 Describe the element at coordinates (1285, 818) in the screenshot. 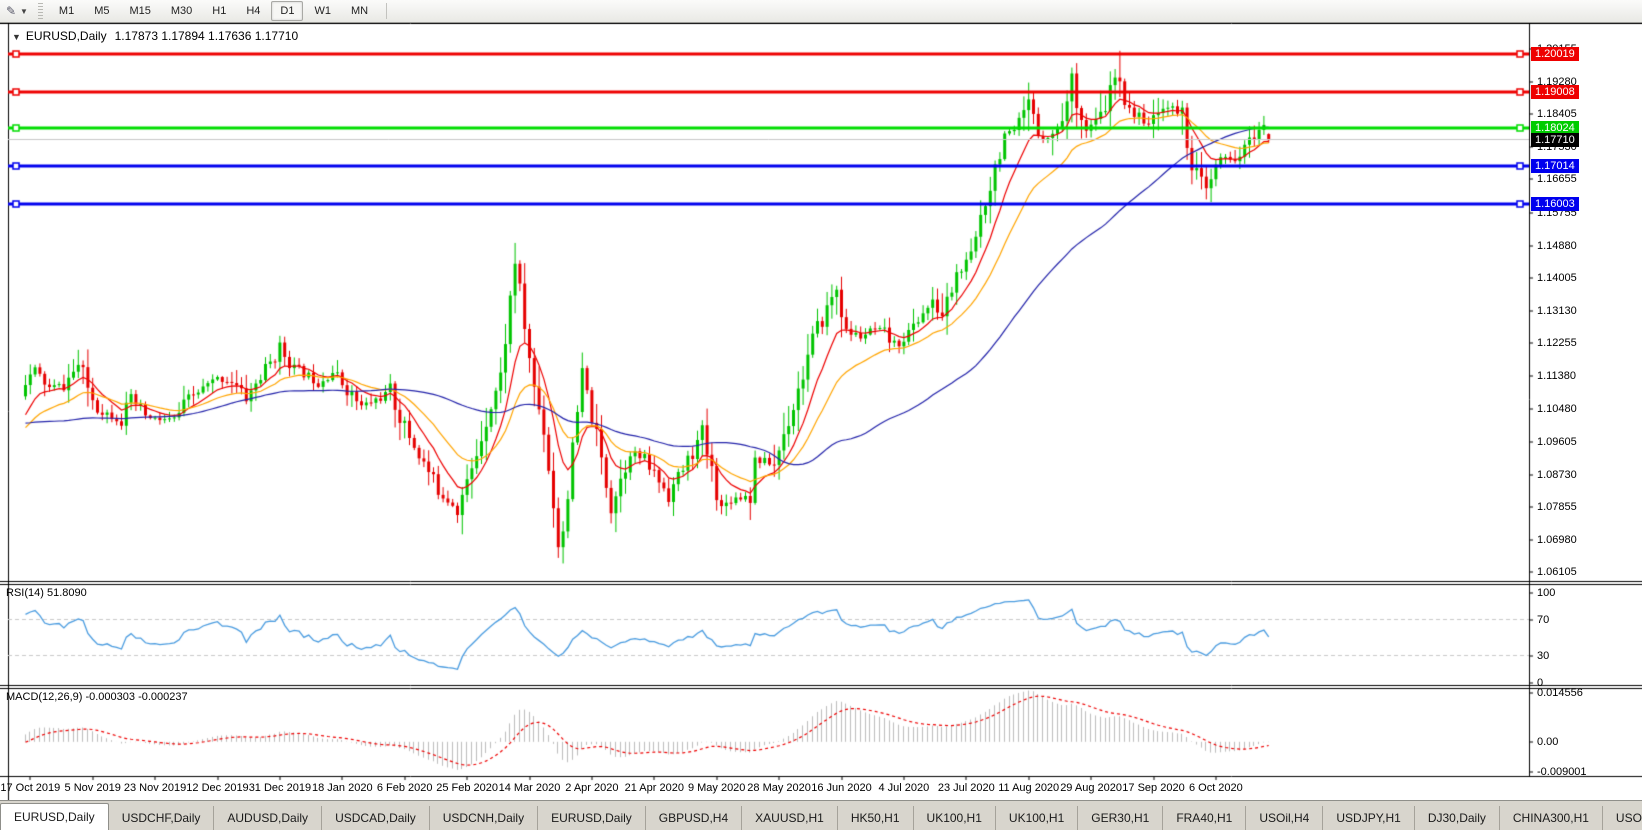

I see `chart-tab-usoil-h4: USOil,H4` at that location.